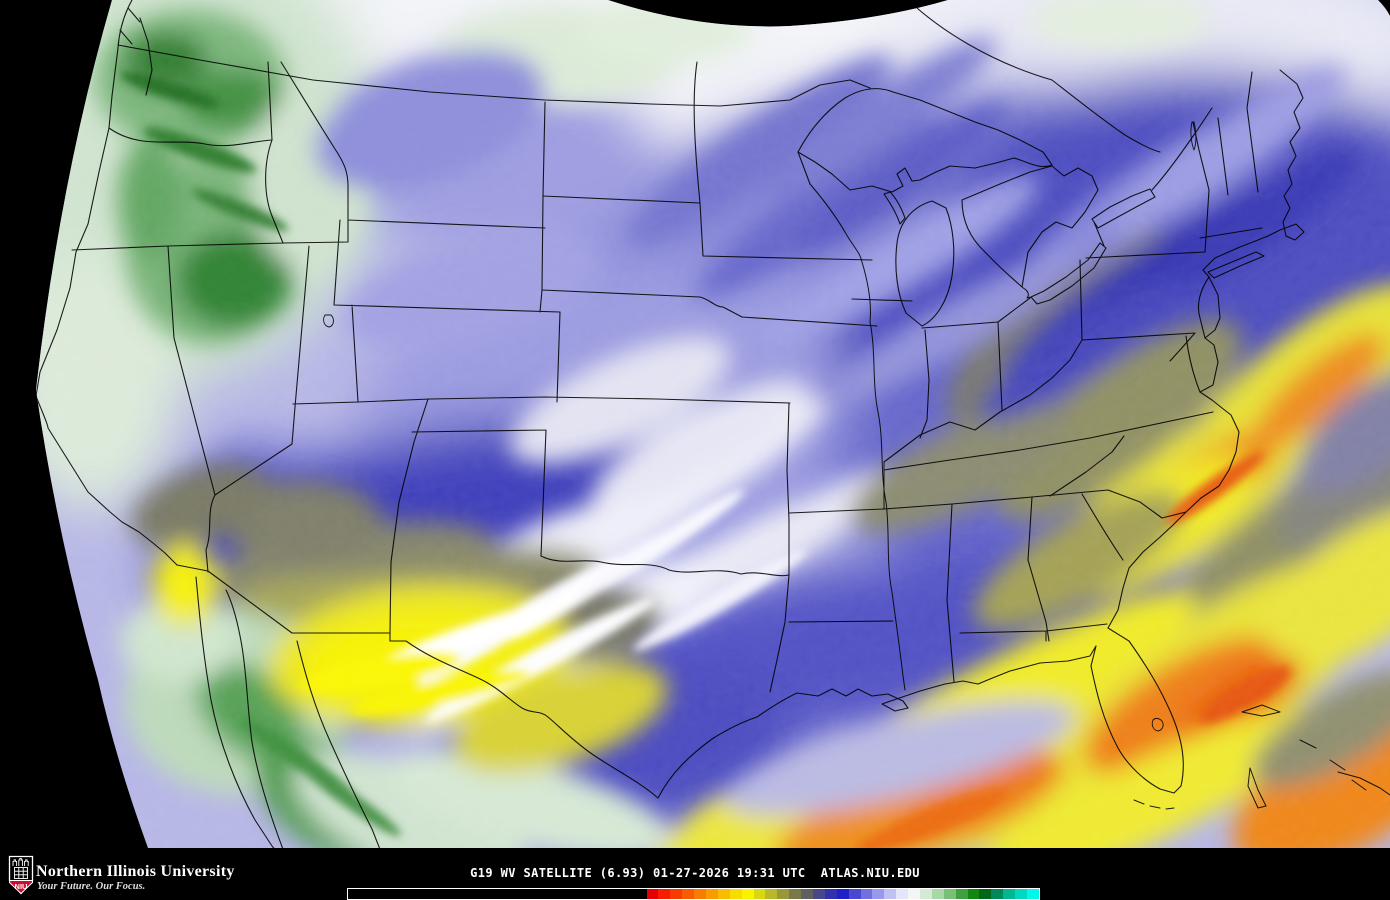  What do you see at coordinates (1157, 725) in the screenshot?
I see `lake-okeechobee` at bounding box center [1157, 725].